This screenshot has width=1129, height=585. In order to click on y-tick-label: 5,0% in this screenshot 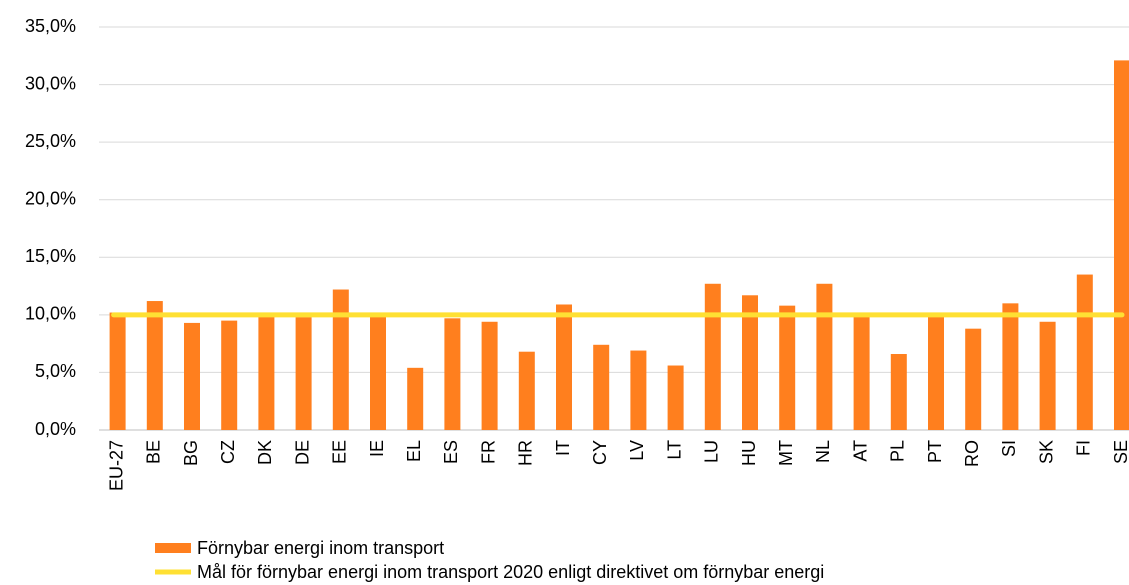, I will do `click(55, 371)`.